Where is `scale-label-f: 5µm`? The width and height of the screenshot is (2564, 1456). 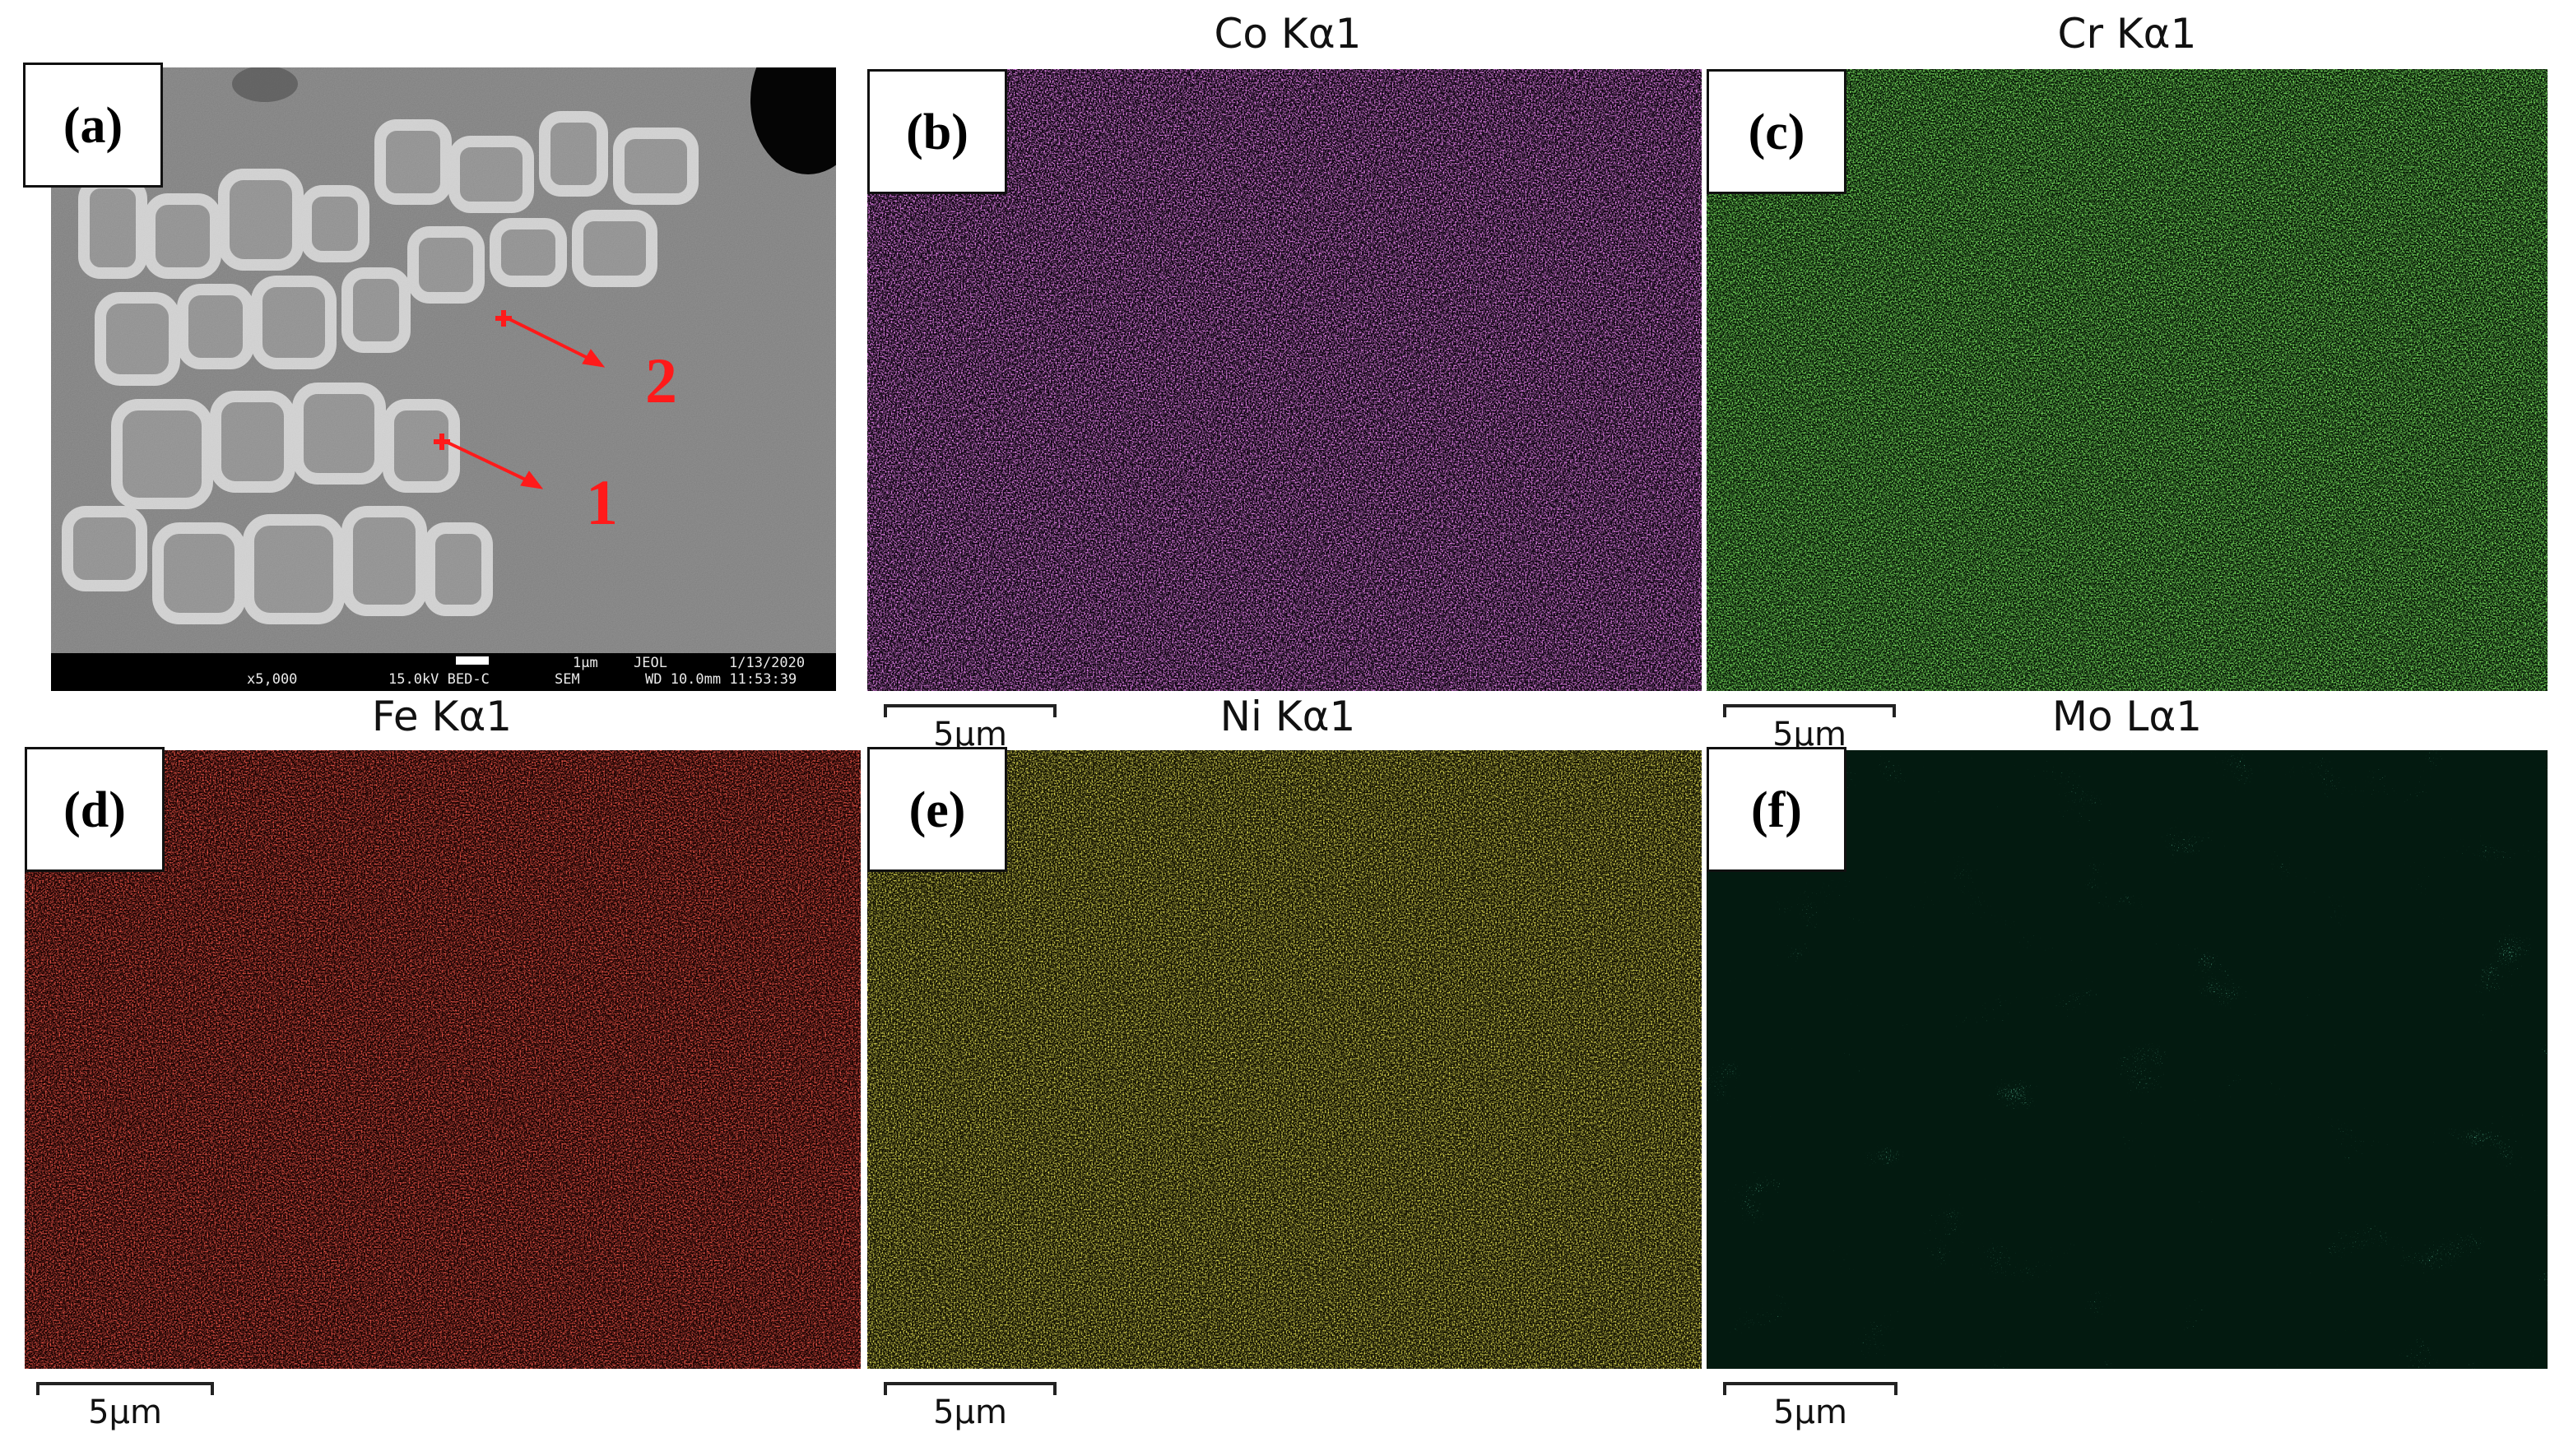 scale-label-f: 5µm is located at coordinates (1810, 1412).